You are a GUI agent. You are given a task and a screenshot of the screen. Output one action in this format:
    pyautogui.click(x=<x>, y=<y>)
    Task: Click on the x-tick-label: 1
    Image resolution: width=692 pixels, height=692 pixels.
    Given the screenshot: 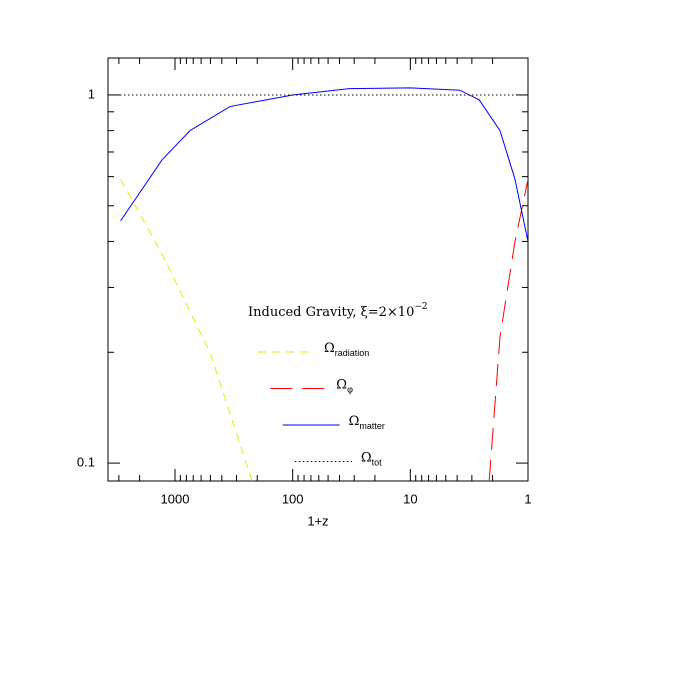 What is the action you would take?
    pyautogui.click(x=527, y=498)
    